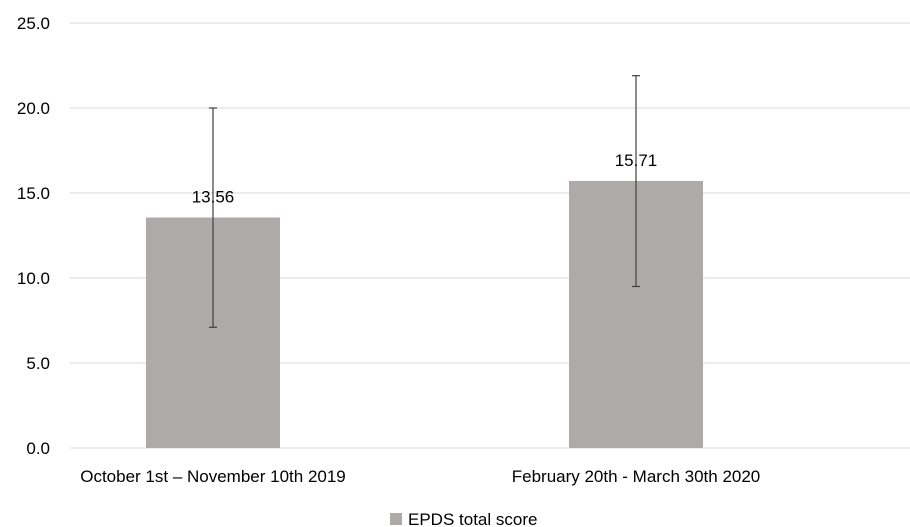  Describe the element at coordinates (38, 363) in the screenshot. I see `y-tick-label: 5.0` at that location.